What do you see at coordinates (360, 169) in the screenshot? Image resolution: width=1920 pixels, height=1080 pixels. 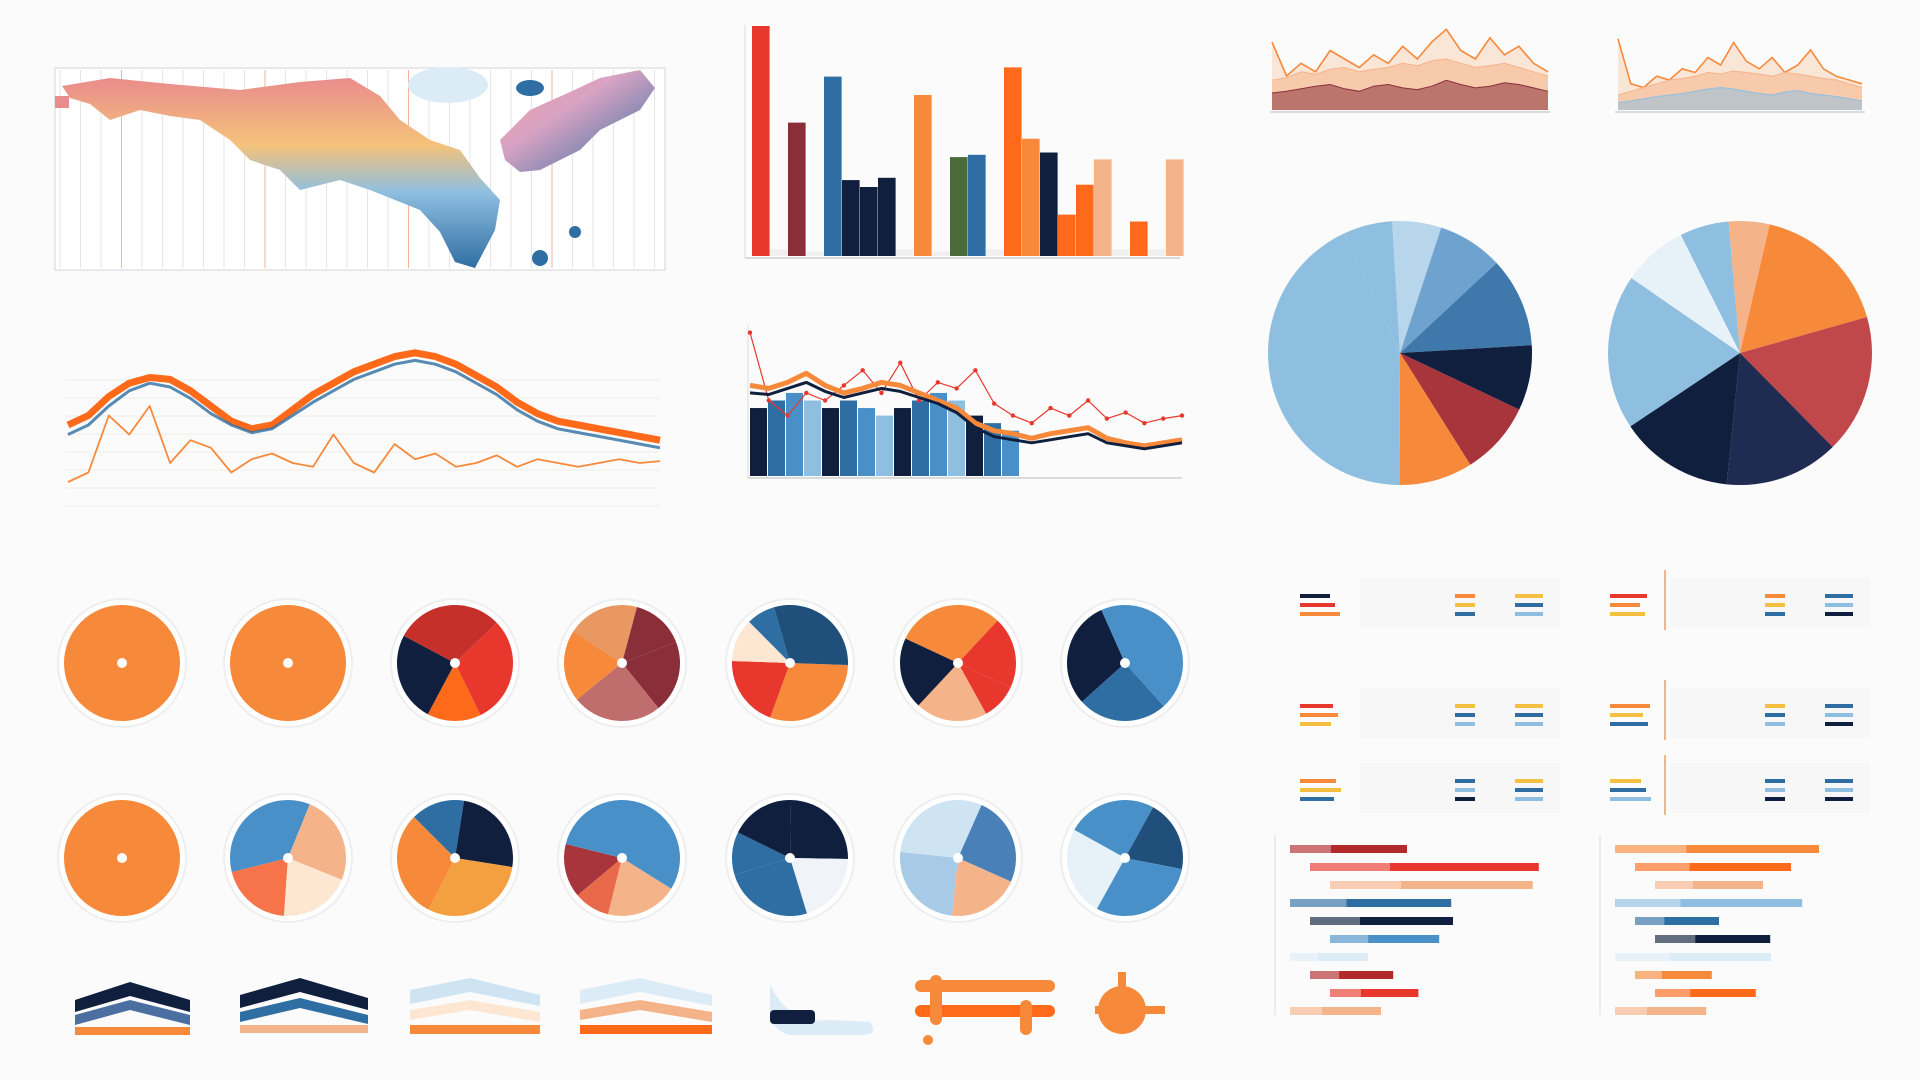 I see `map-chart` at bounding box center [360, 169].